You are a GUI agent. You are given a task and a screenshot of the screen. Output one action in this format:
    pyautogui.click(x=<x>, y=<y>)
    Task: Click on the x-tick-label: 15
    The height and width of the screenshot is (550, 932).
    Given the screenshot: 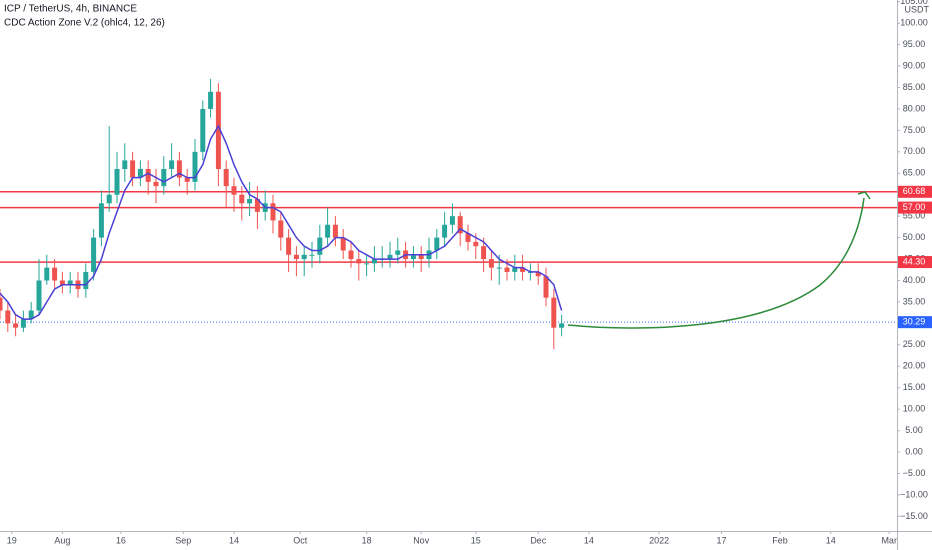 What is the action you would take?
    pyautogui.click(x=476, y=540)
    